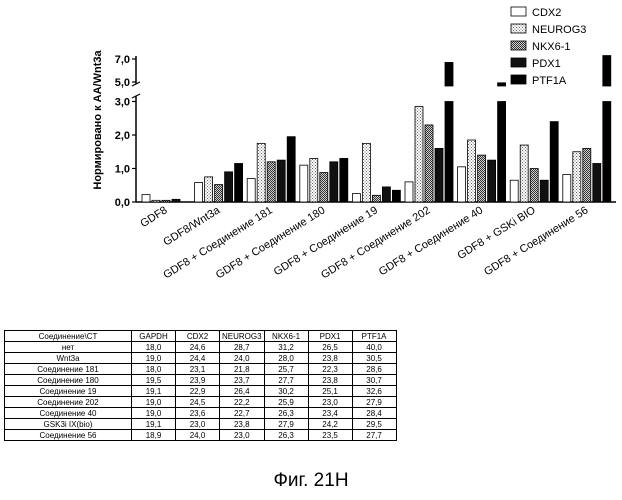 Image resolution: width=622 pixels, height=500 pixels. I want to click on y-axis-label: Нормировано к АА/Wnt3a, so click(98, 120).